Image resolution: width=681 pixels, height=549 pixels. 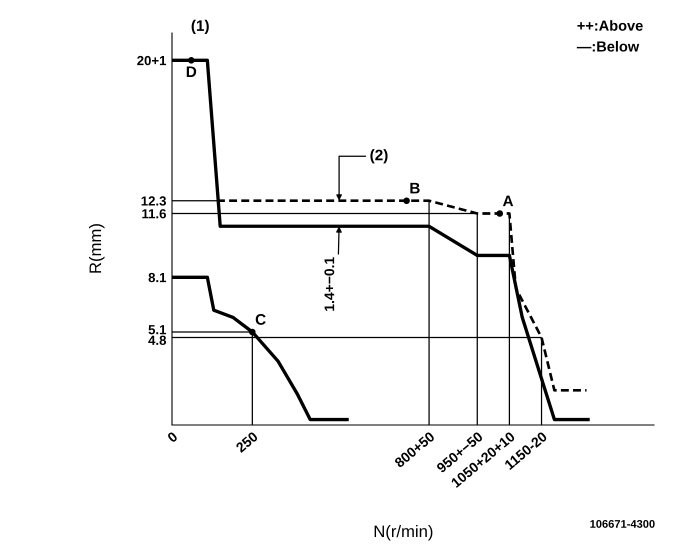 I want to click on annotation: 1.4+−0.1, so click(x=329, y=284).